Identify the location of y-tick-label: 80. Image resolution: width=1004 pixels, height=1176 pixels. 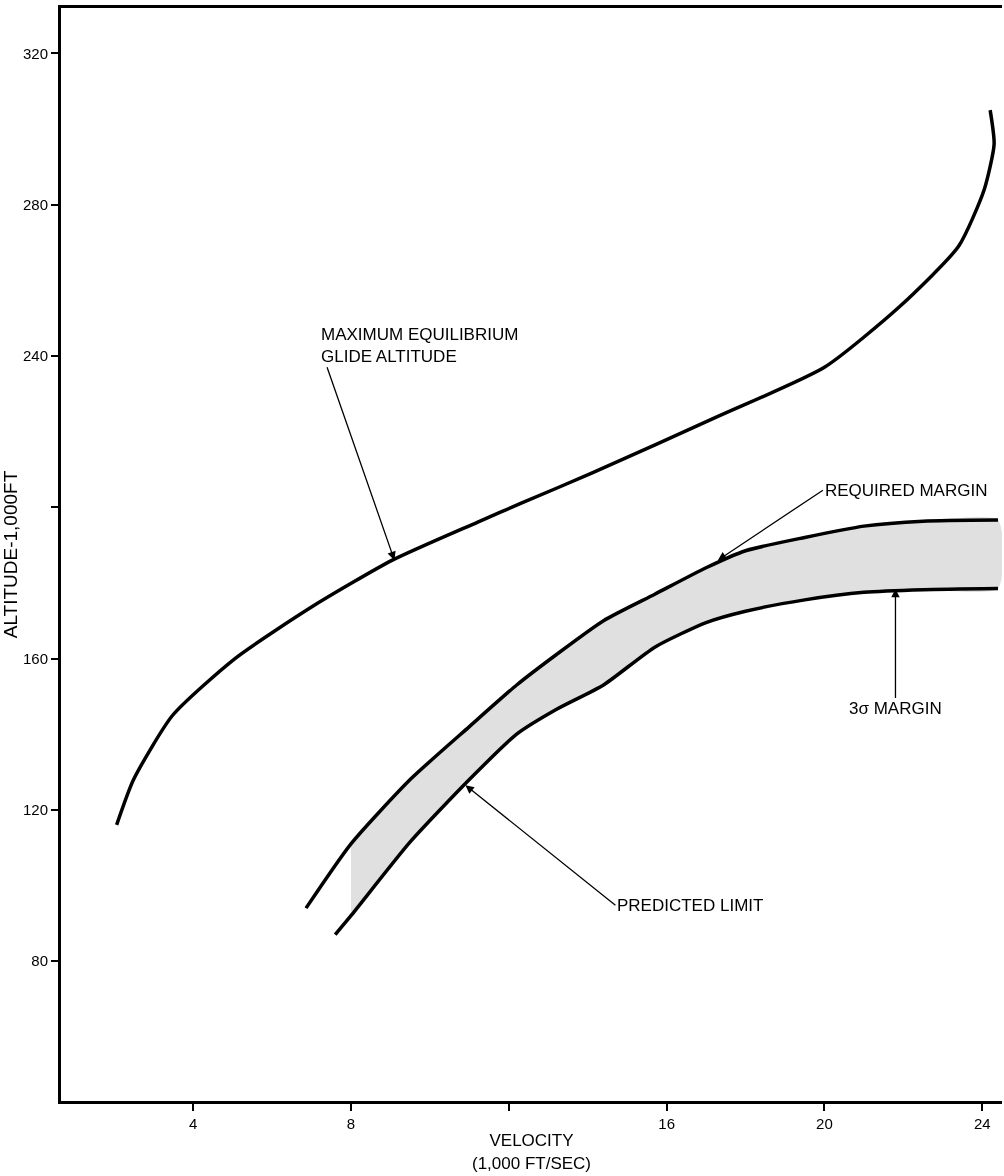
(39, 961).